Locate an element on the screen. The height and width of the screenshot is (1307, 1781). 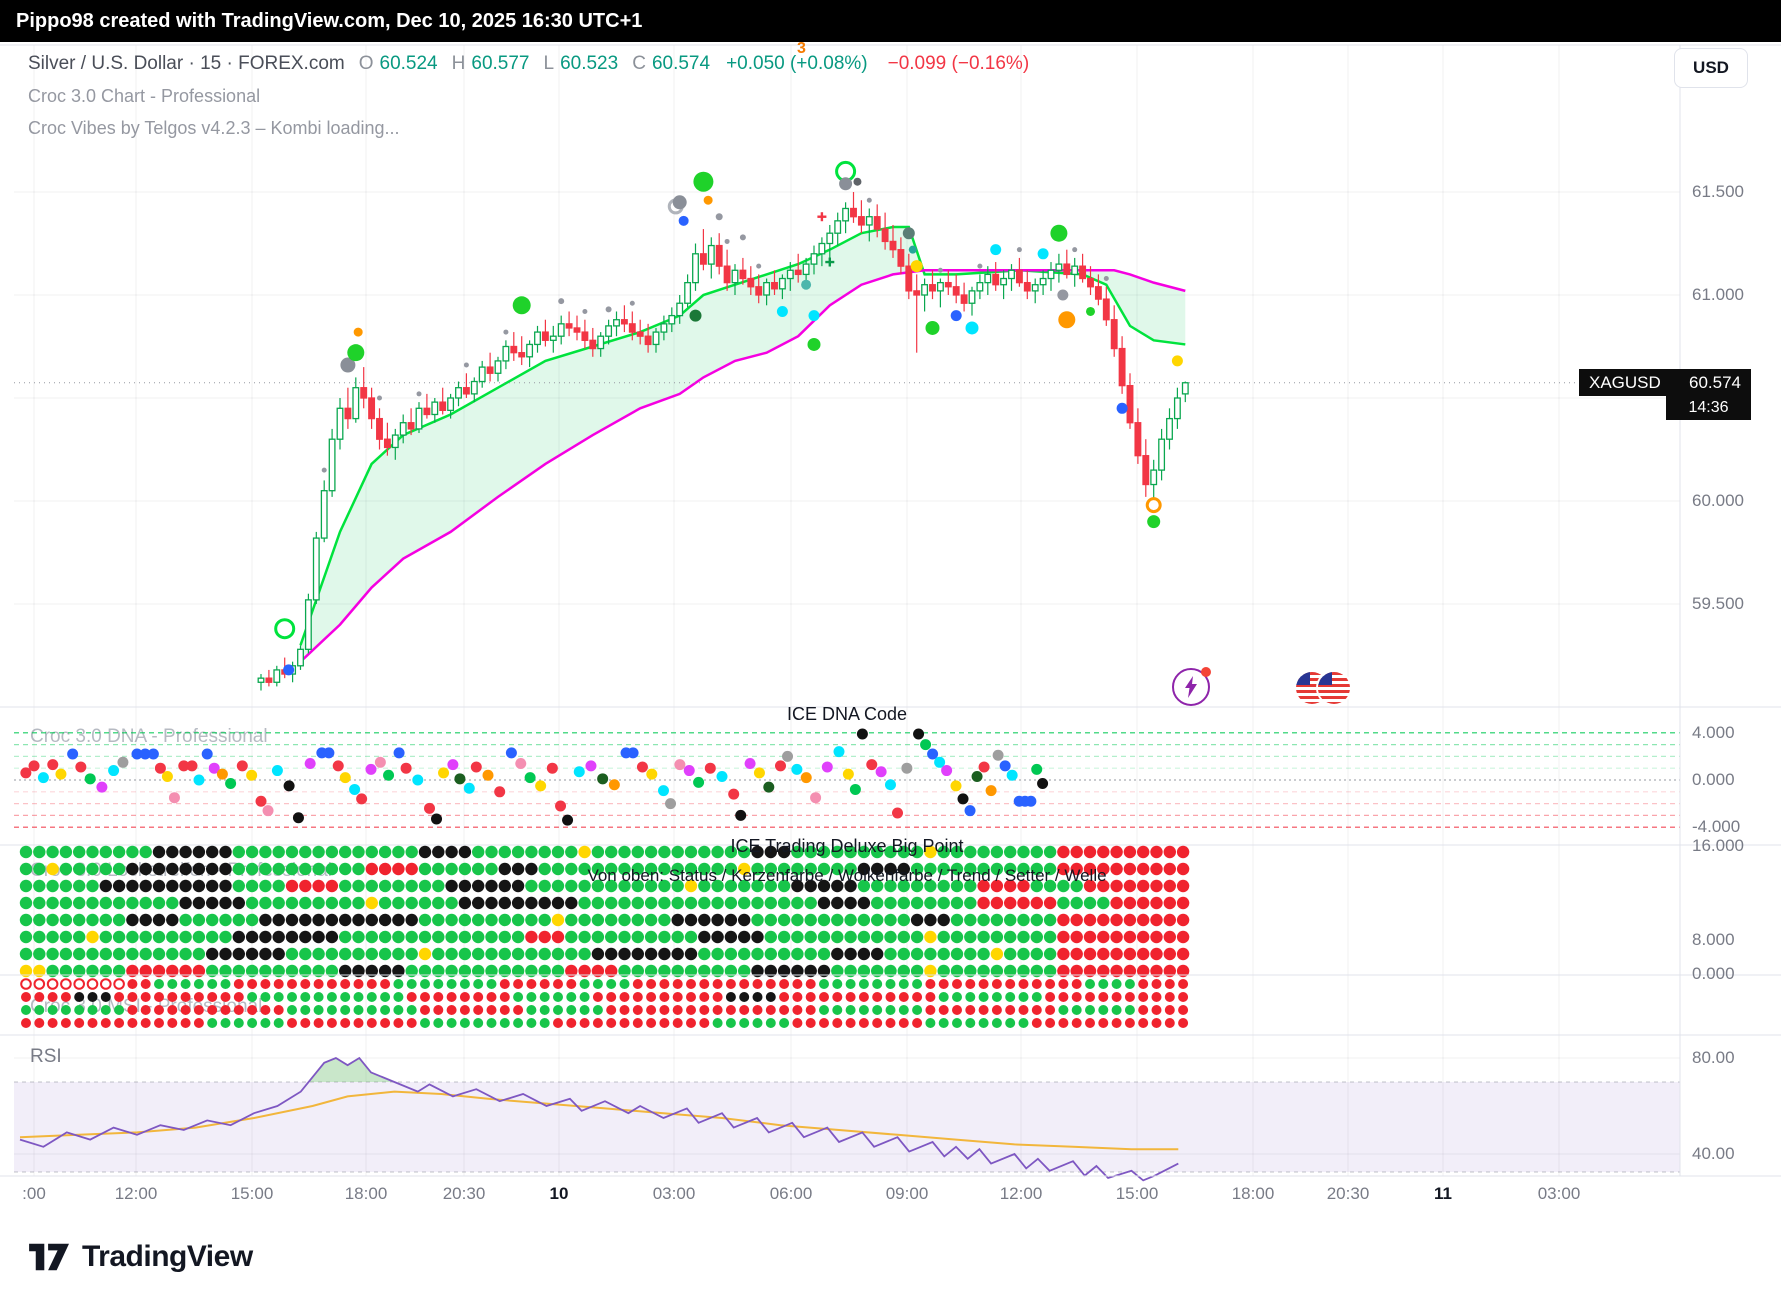
ohlc-low-label: L is located at coordinates (549, 63).